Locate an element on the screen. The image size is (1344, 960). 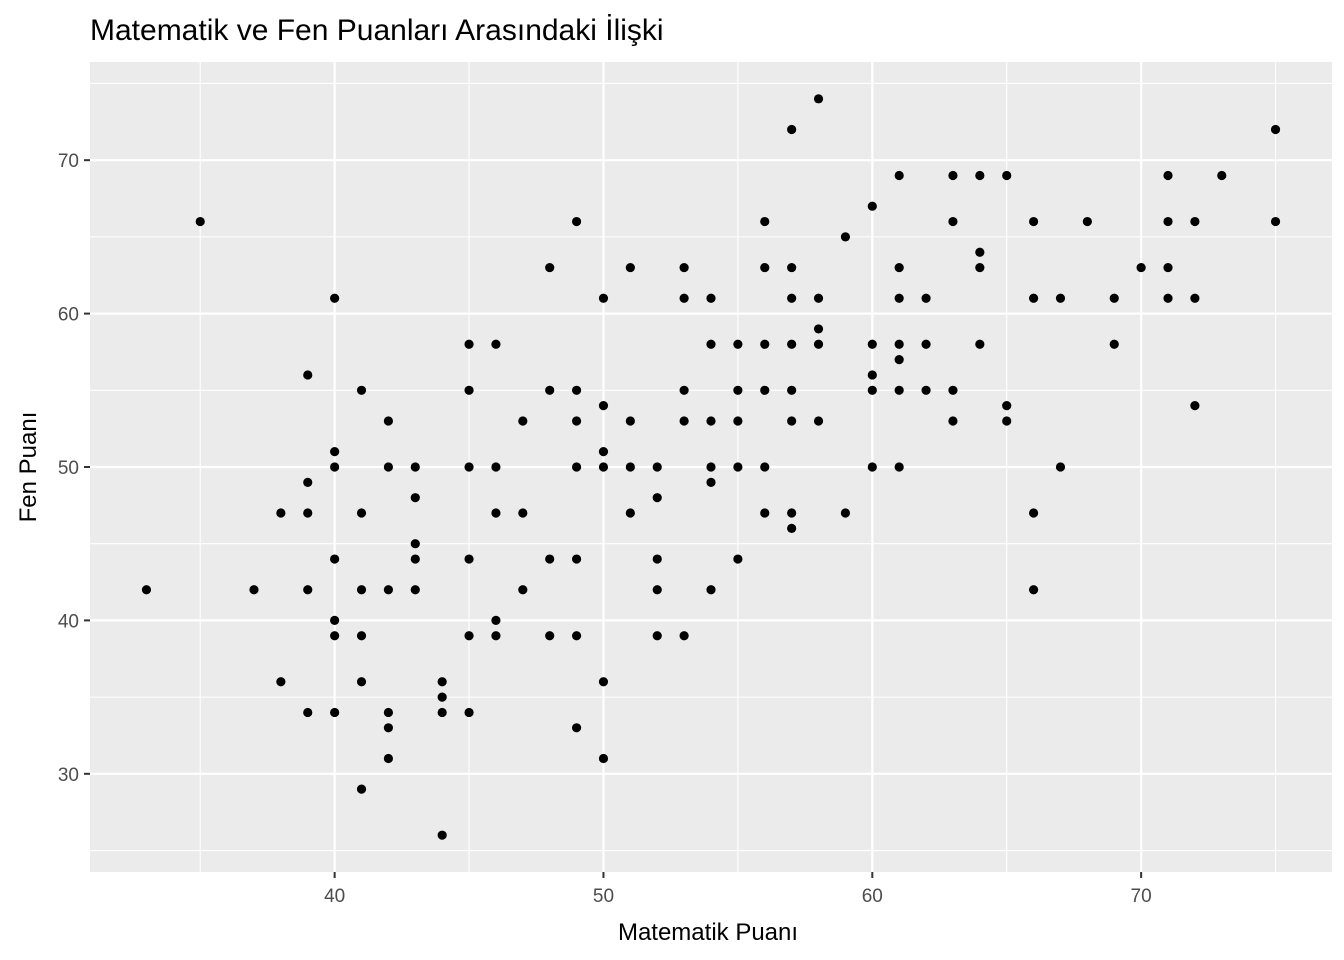
x-axis-title: Matematik Puanı is located at coordinates (708, 932).